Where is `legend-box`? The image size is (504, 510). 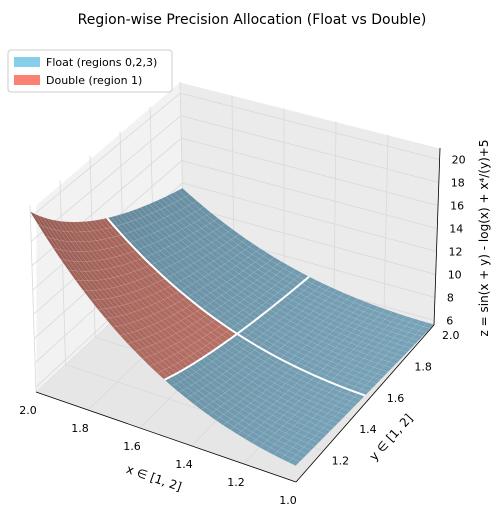
legend-box is located at coordinates (90, 71).